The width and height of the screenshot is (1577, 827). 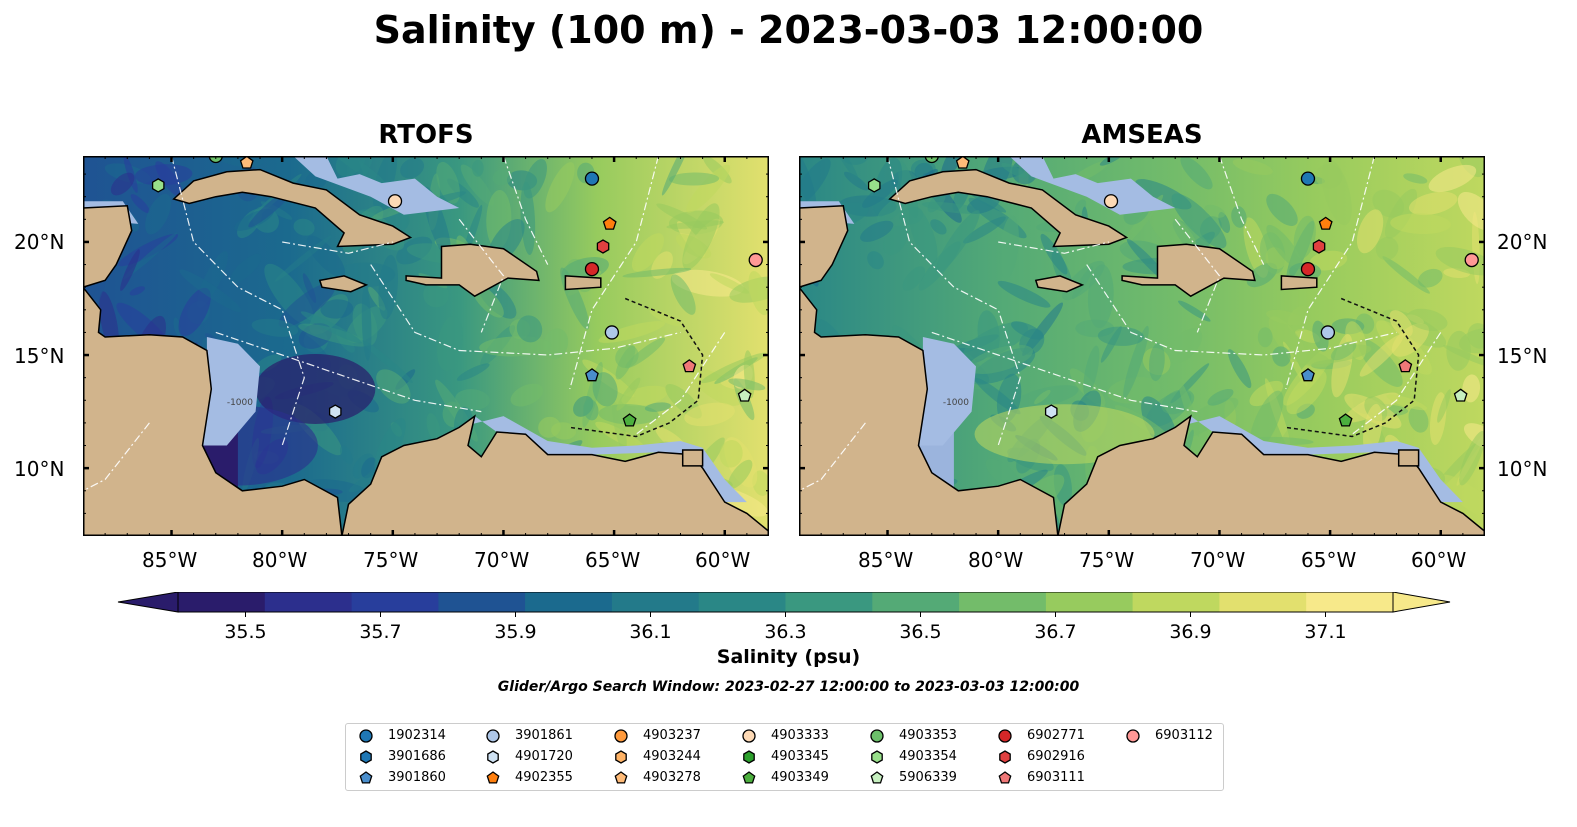 What do you see at coordinates (39, 469) in the screenshot?
I see `lat-label-left-10n: 10°N` at bounding box center [39, 469].